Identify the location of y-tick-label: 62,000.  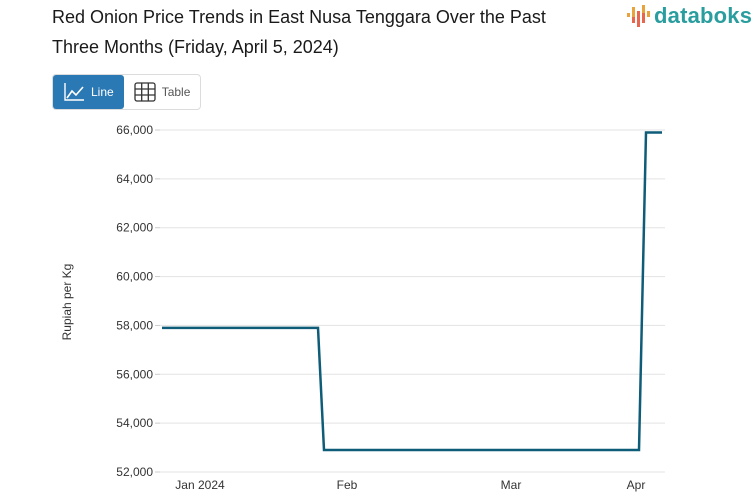
(134, 228).